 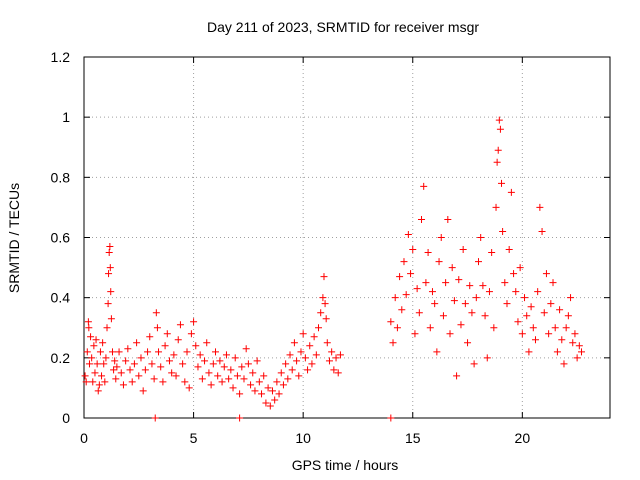 What do you see at coordinates (523, 438) in the screenshot?
I see `x-tick-label: 20` at bounding box center [523, 438].